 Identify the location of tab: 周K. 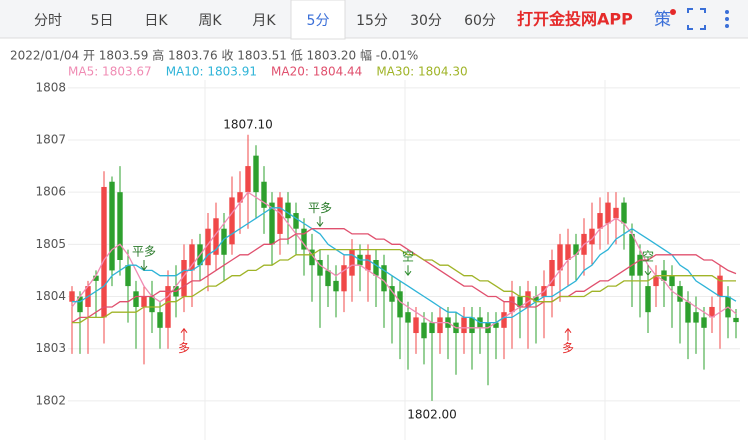
(210, 21).